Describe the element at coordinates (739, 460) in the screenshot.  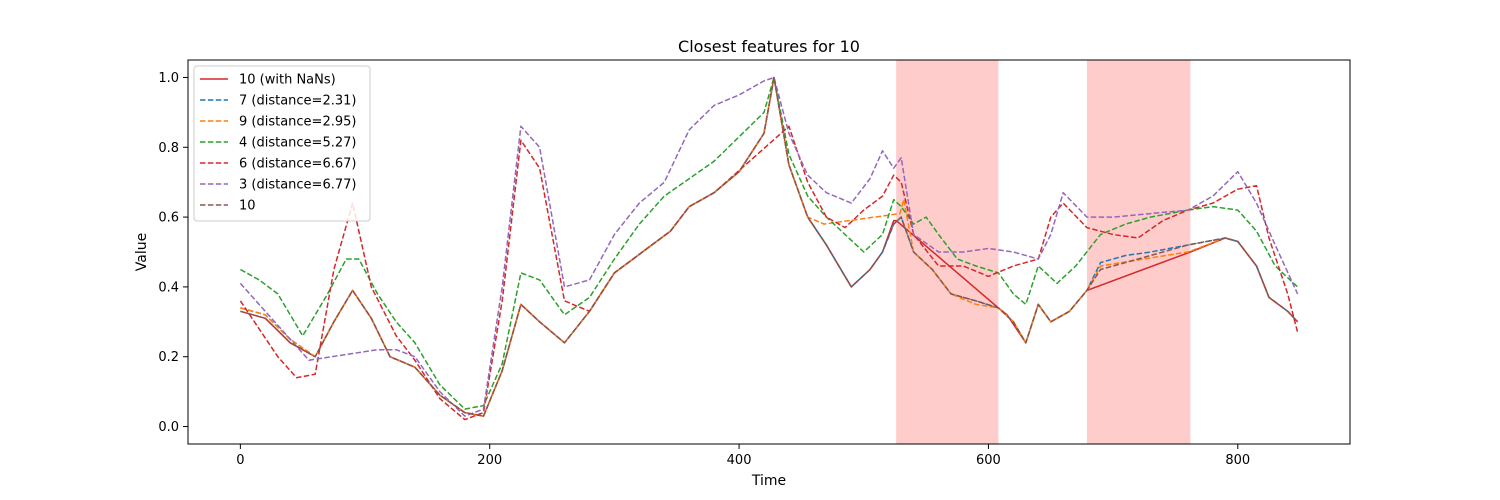
I see `x-tick-label: 400` at that location.